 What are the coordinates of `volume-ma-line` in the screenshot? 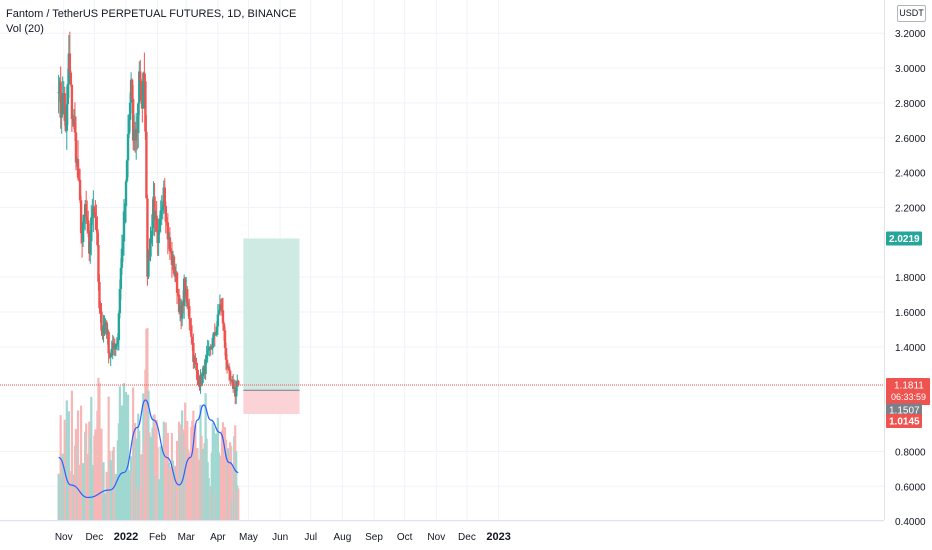 It's located at (148, 449).